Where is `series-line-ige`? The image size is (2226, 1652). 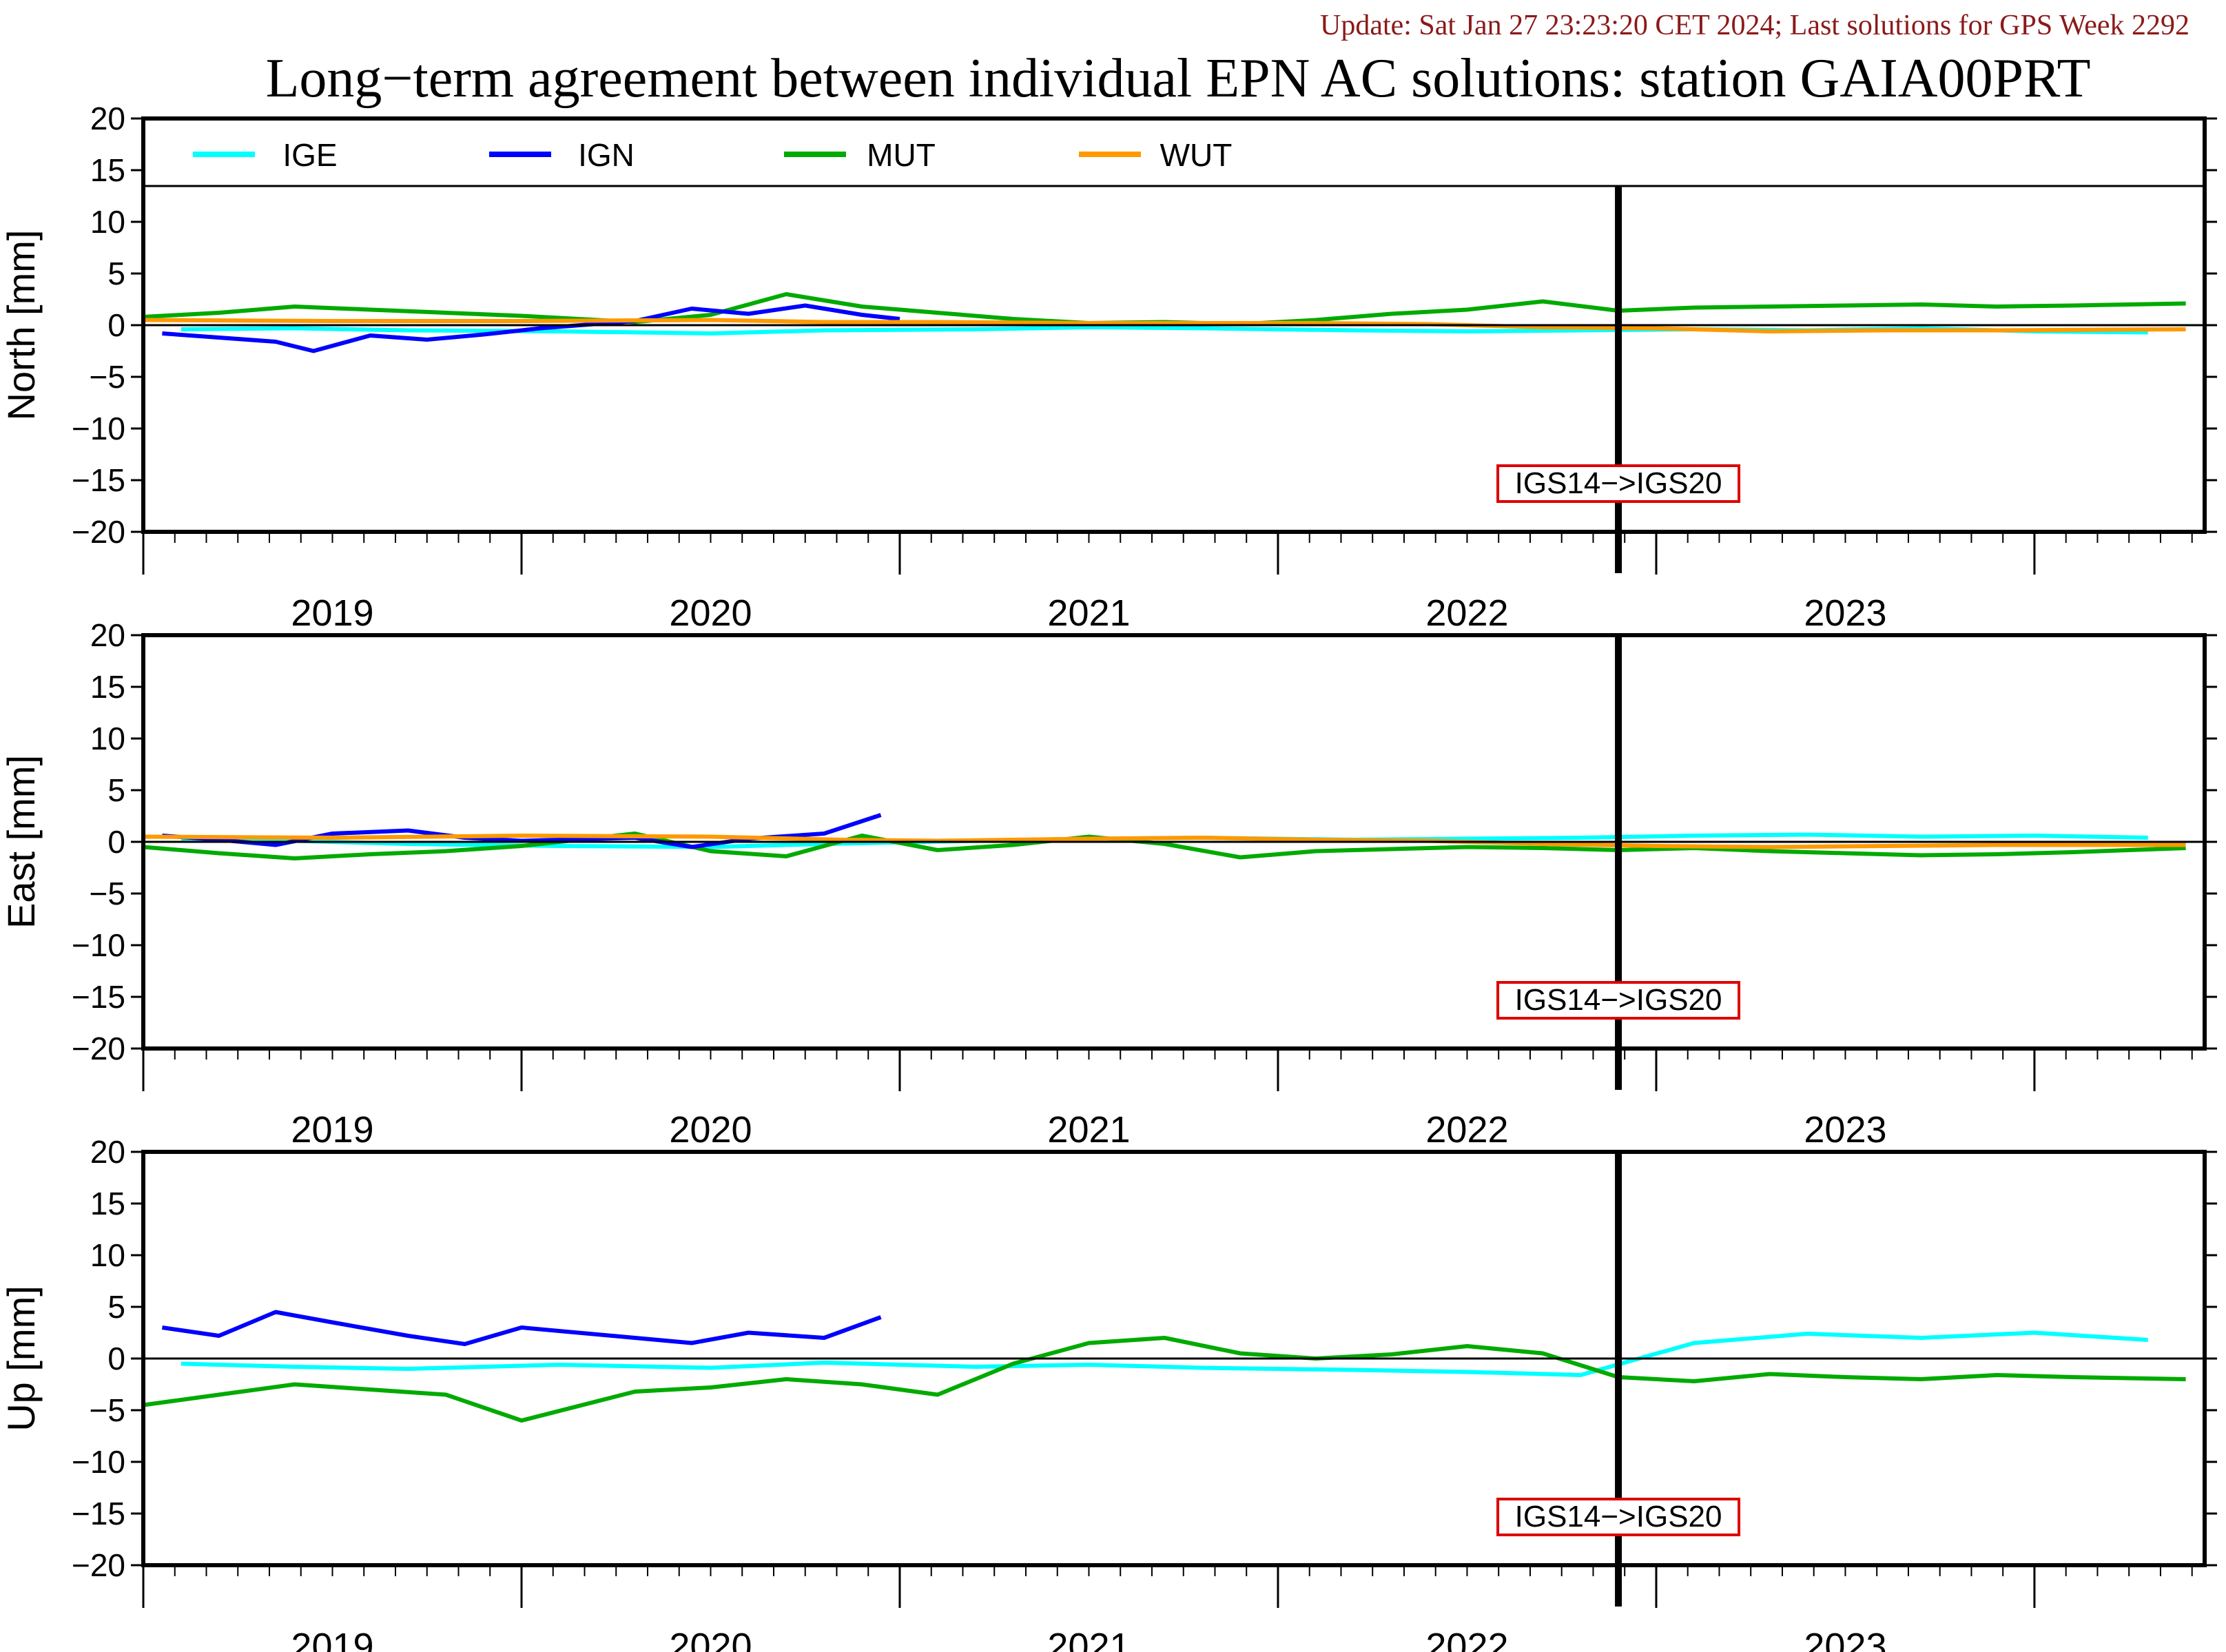
series-line-ige is located at coordinates (1164, 1353).